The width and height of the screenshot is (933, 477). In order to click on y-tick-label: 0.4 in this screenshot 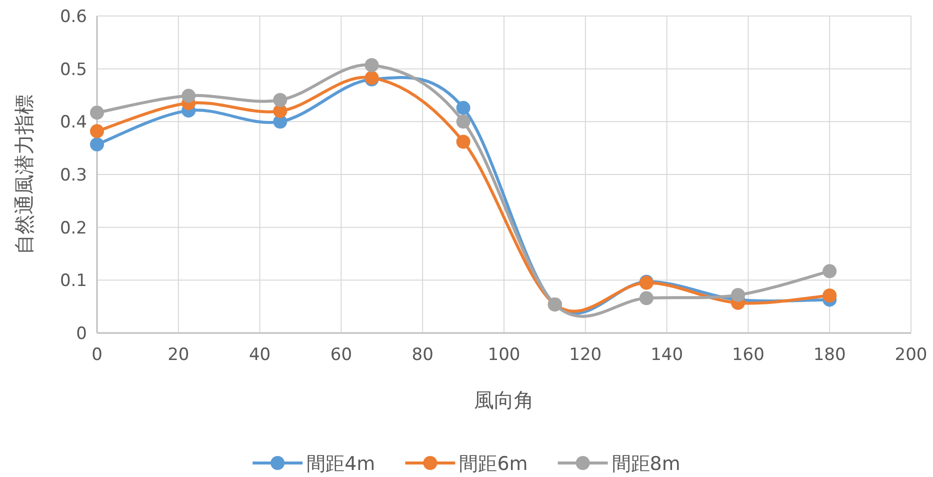, I will do `click(73, 122)`.